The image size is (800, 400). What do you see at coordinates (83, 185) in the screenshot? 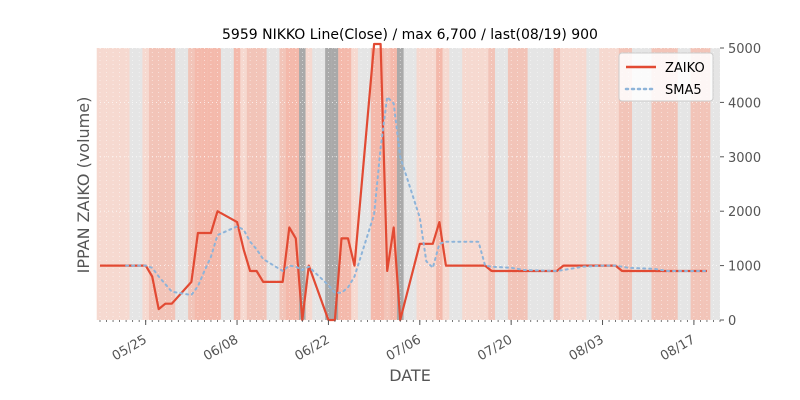
I see `y-axis-title: IPPAN ZAIKO (volume)` at bounding box center [83, 185].